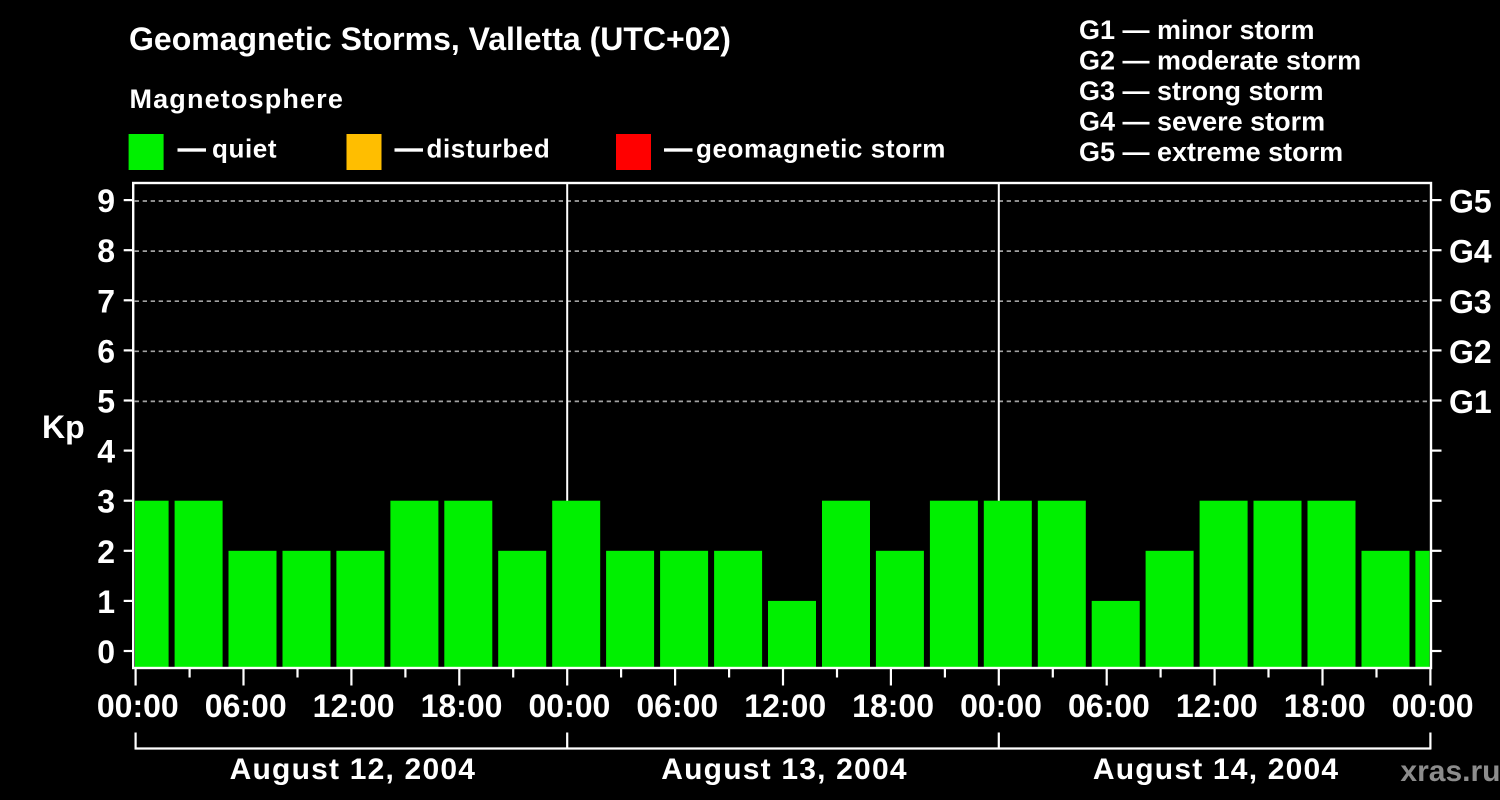 This screenshot has width=1500, height=800. What do you see at coordinates (1470, 402) in the screenshot?
I see `svg-text: G1` at bounding box center [1470, 402].